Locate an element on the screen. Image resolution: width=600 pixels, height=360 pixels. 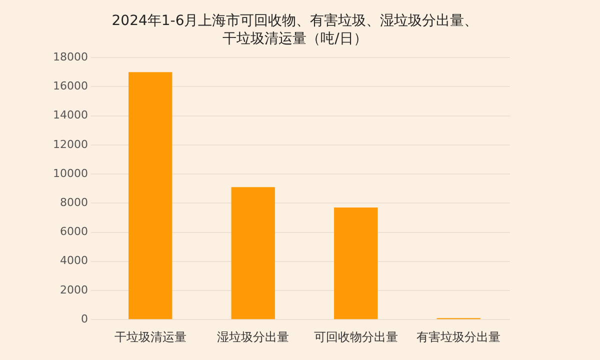
x-tick-label: 干垃圾清运量 is located at coordinates (150, 337).